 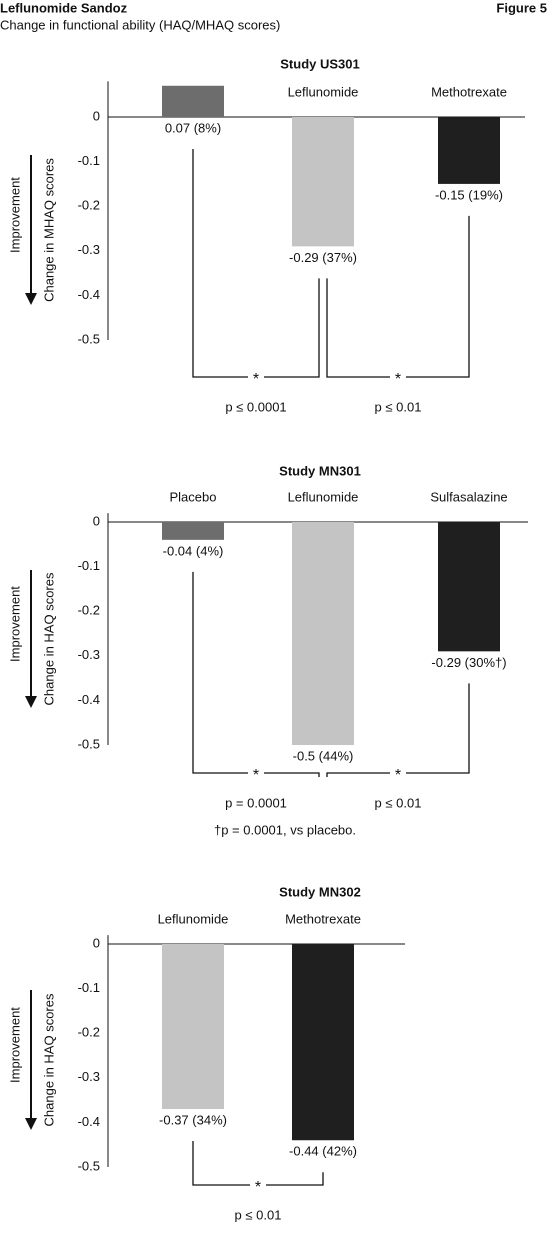 I want to click on value-label: -0.29 (37%), so click(x=323, y=257).